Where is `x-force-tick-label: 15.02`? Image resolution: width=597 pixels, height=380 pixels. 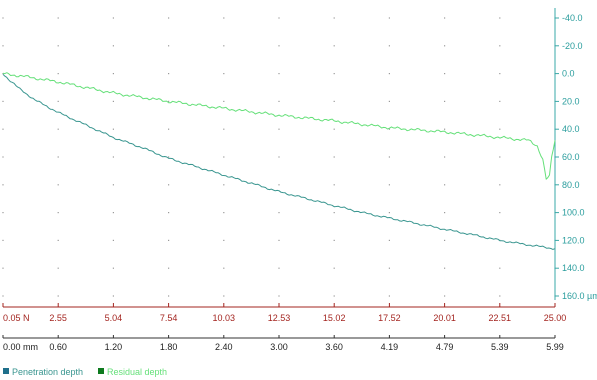
x-force-tick-label: 15.02 is located at coordinates (334, 318).